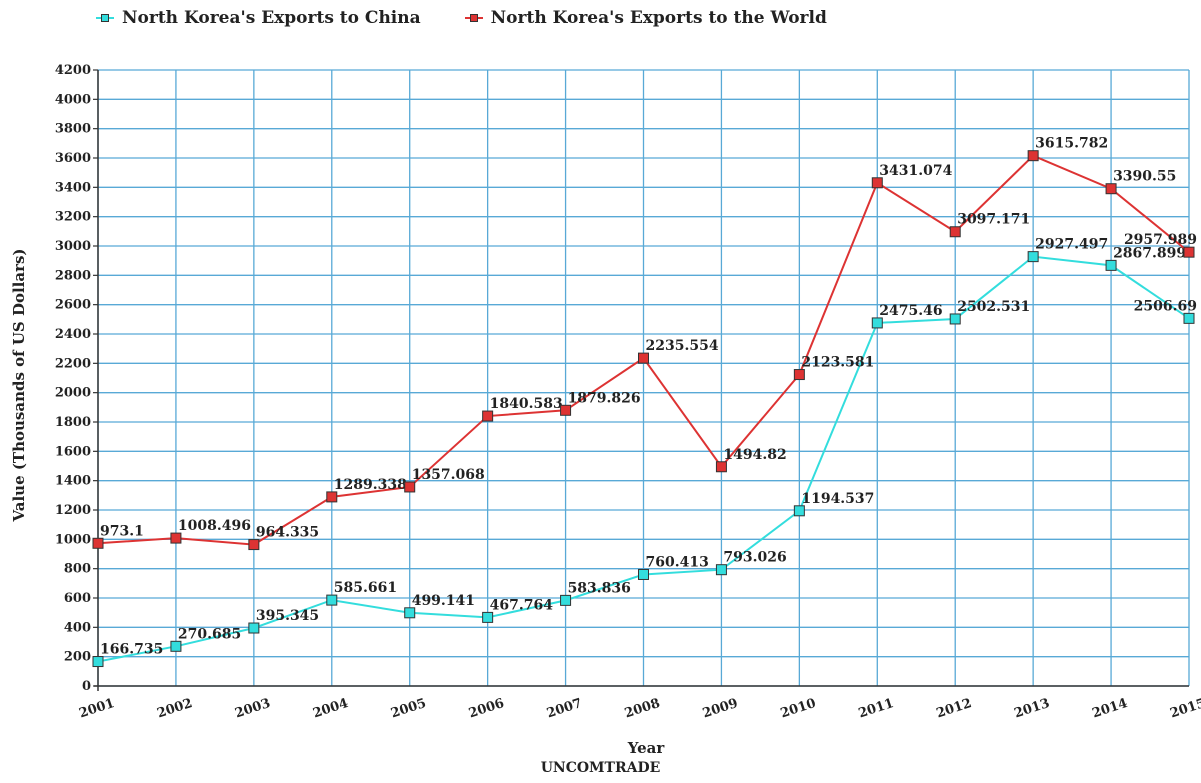 The width and height of the screenshot is (1201, 783). I want to click on y-tick-label: 3400, so click(73, 187).